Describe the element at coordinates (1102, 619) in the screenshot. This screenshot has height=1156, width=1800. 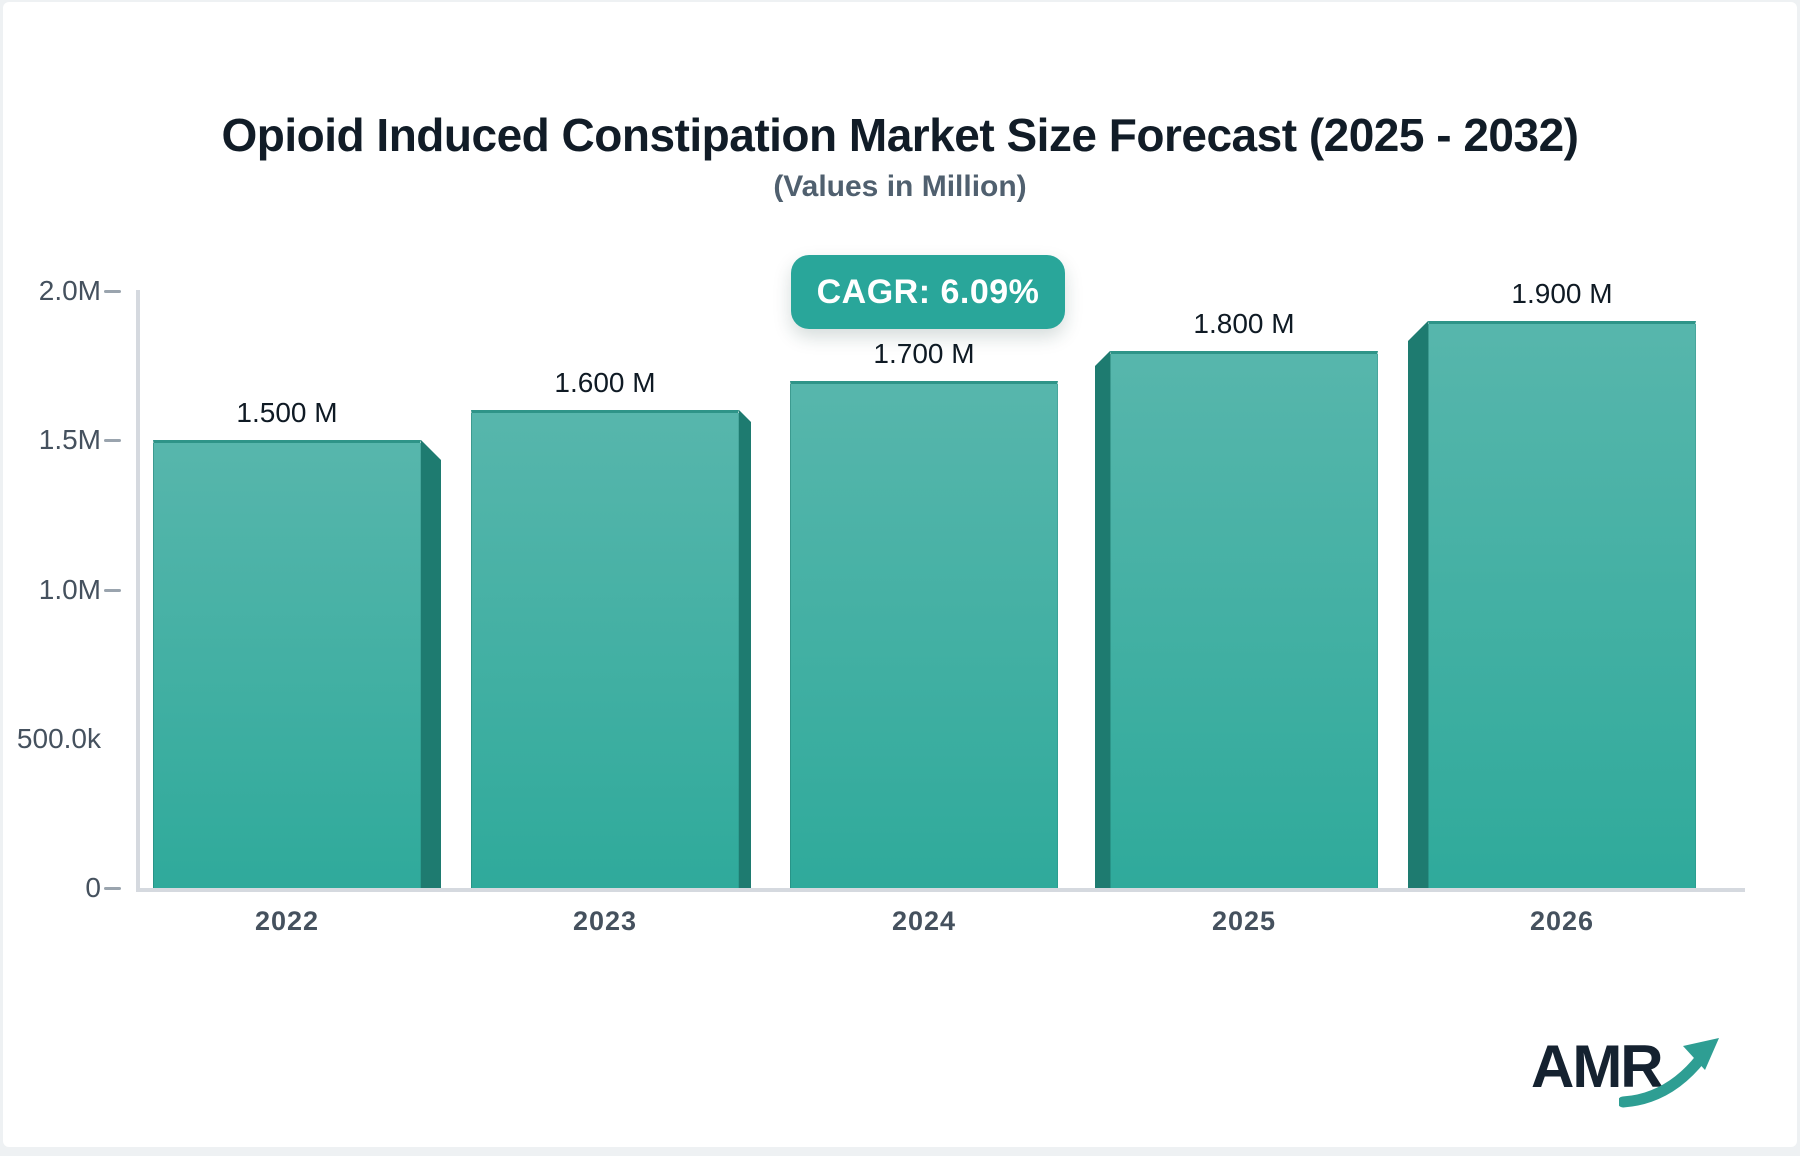
I see `bar-side-face-2025` at that location.